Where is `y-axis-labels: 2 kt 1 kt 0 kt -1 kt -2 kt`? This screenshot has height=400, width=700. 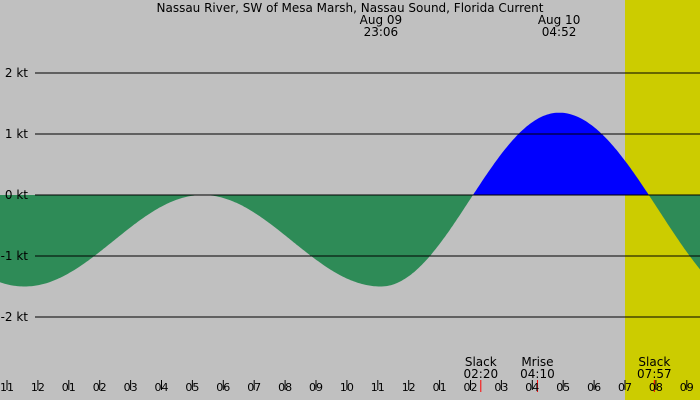
y-axis-labels: 2 kt 1 kt 0 kt -1 kt -2 kt is located at coordinates (15, 195).